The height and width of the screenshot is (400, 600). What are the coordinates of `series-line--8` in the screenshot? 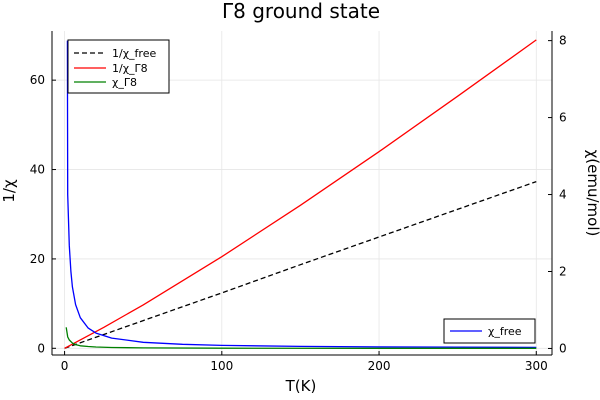 It's located at (301, 338).